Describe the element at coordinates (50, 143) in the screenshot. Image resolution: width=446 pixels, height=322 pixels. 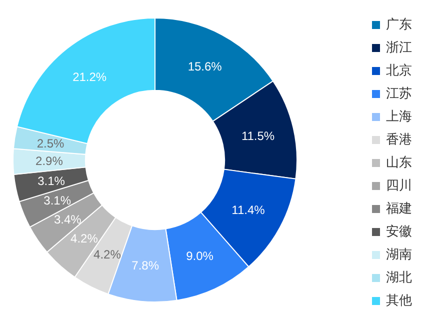
I see `data-label: 2.5%` at that location.